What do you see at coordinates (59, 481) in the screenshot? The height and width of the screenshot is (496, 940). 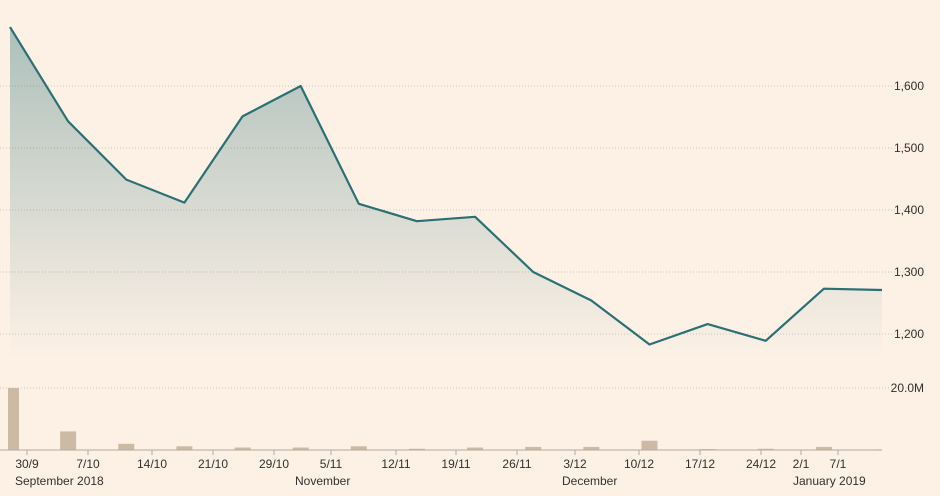 I see `month-label: September 2018` at bounding box center [59, 481].